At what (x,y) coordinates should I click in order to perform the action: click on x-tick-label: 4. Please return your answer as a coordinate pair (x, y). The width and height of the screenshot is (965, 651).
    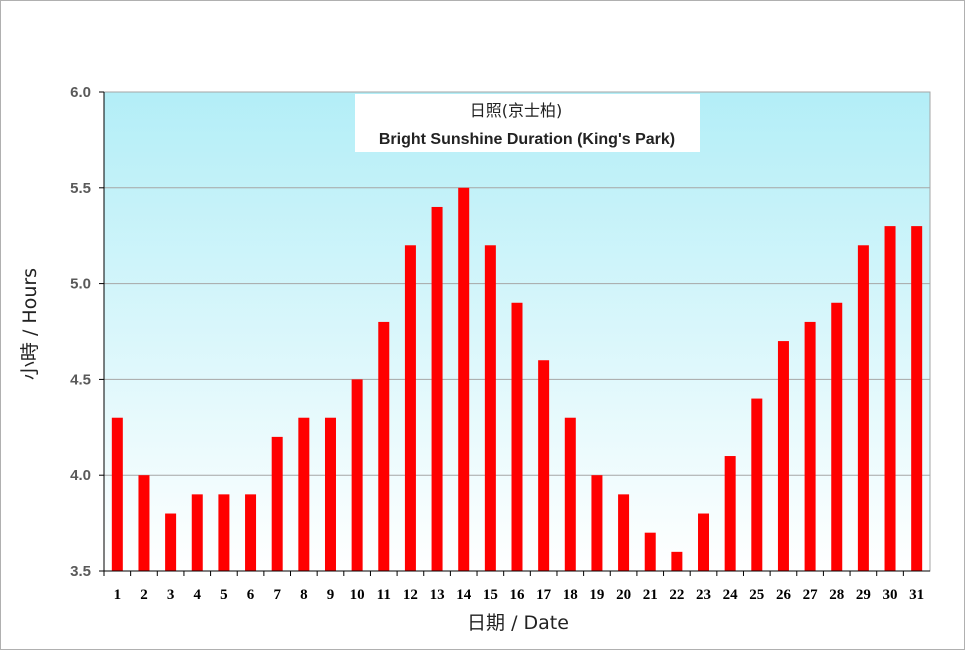
    Looking at the image, I should click on (198, 595).